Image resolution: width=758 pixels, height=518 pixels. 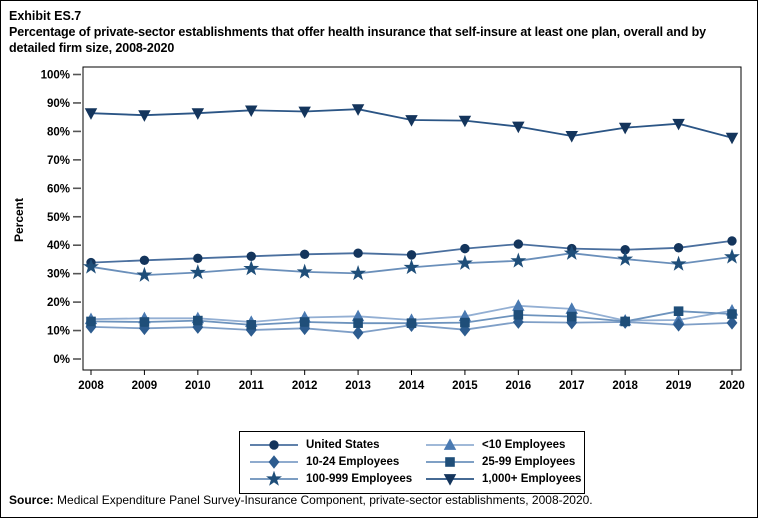 What do you see at coordinates (732, 386) in the screenshot?
I see `x-axis-tick-label: 2020` at bounding box center [732, 386].